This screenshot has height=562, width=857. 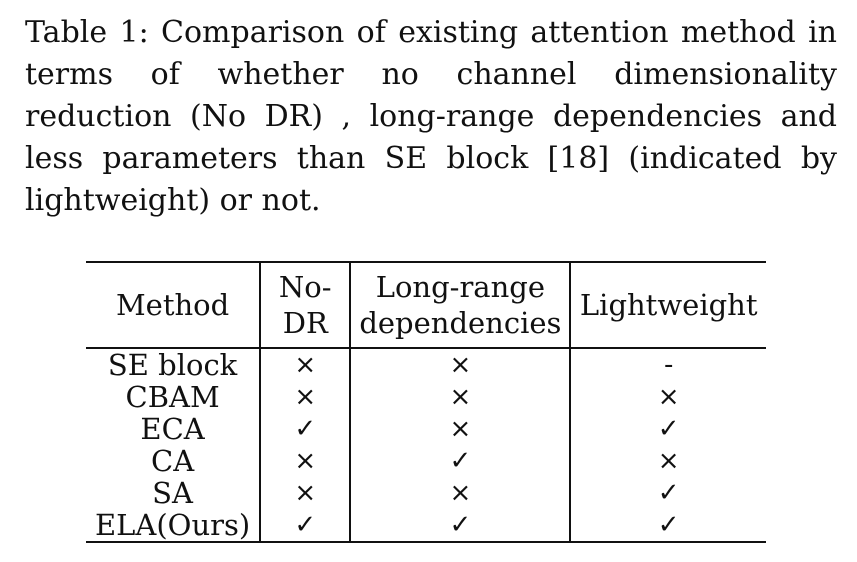 I want to click on header-method: Method, so click(x=174, y=305).